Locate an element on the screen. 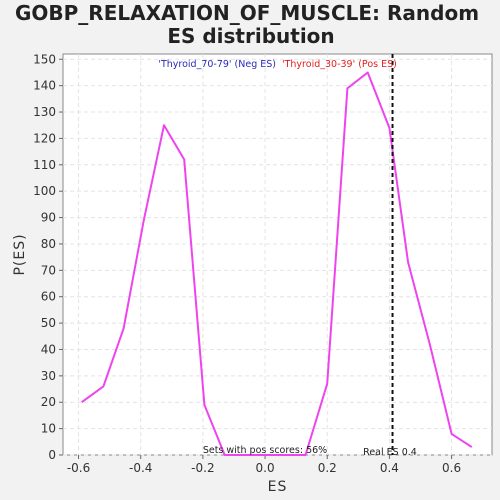 Image resolution: width=500 pixels, height=500 pixels. y-tick-label: 90 is located at coordinates (48, 218).